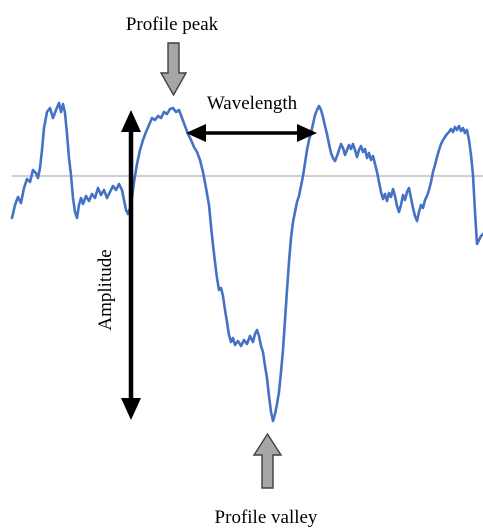  I want to click on amplitude-arrow, so click(131, 265).